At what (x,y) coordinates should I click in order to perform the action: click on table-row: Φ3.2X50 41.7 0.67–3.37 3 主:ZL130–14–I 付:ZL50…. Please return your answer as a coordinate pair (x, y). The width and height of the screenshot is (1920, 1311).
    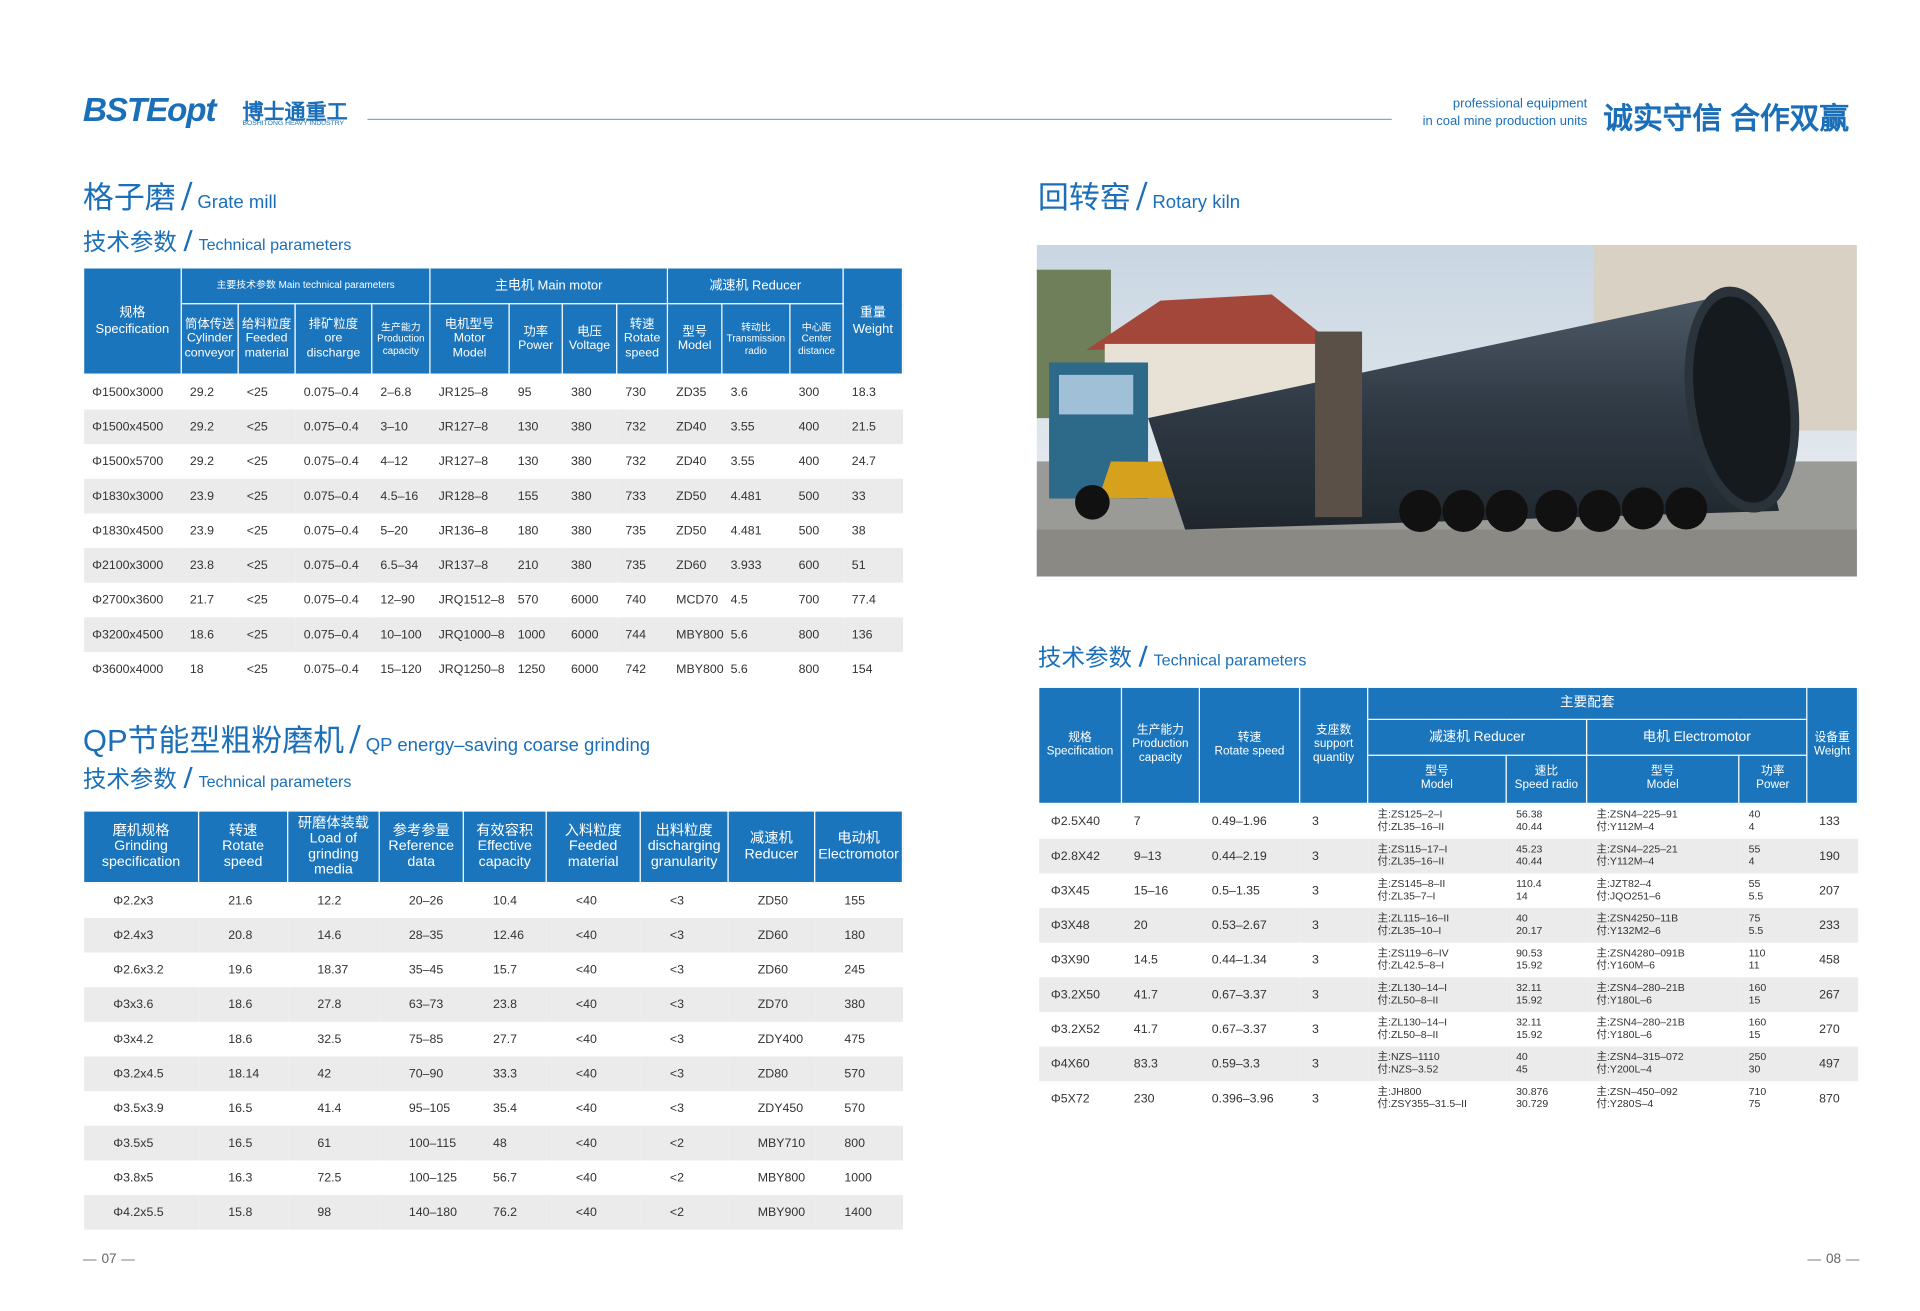
    Looking at the image, I should click on (1448, 994).